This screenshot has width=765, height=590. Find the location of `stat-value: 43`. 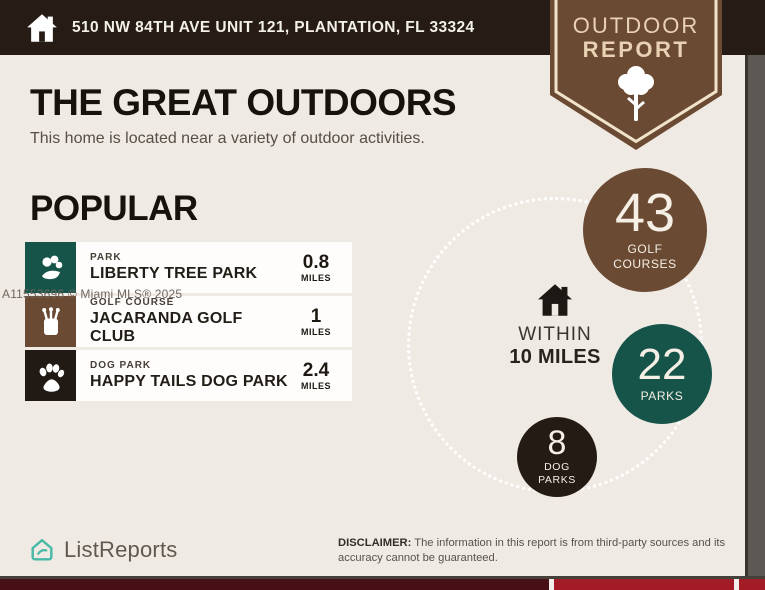

stat-value: 43 is located at coordinates (645, 212).